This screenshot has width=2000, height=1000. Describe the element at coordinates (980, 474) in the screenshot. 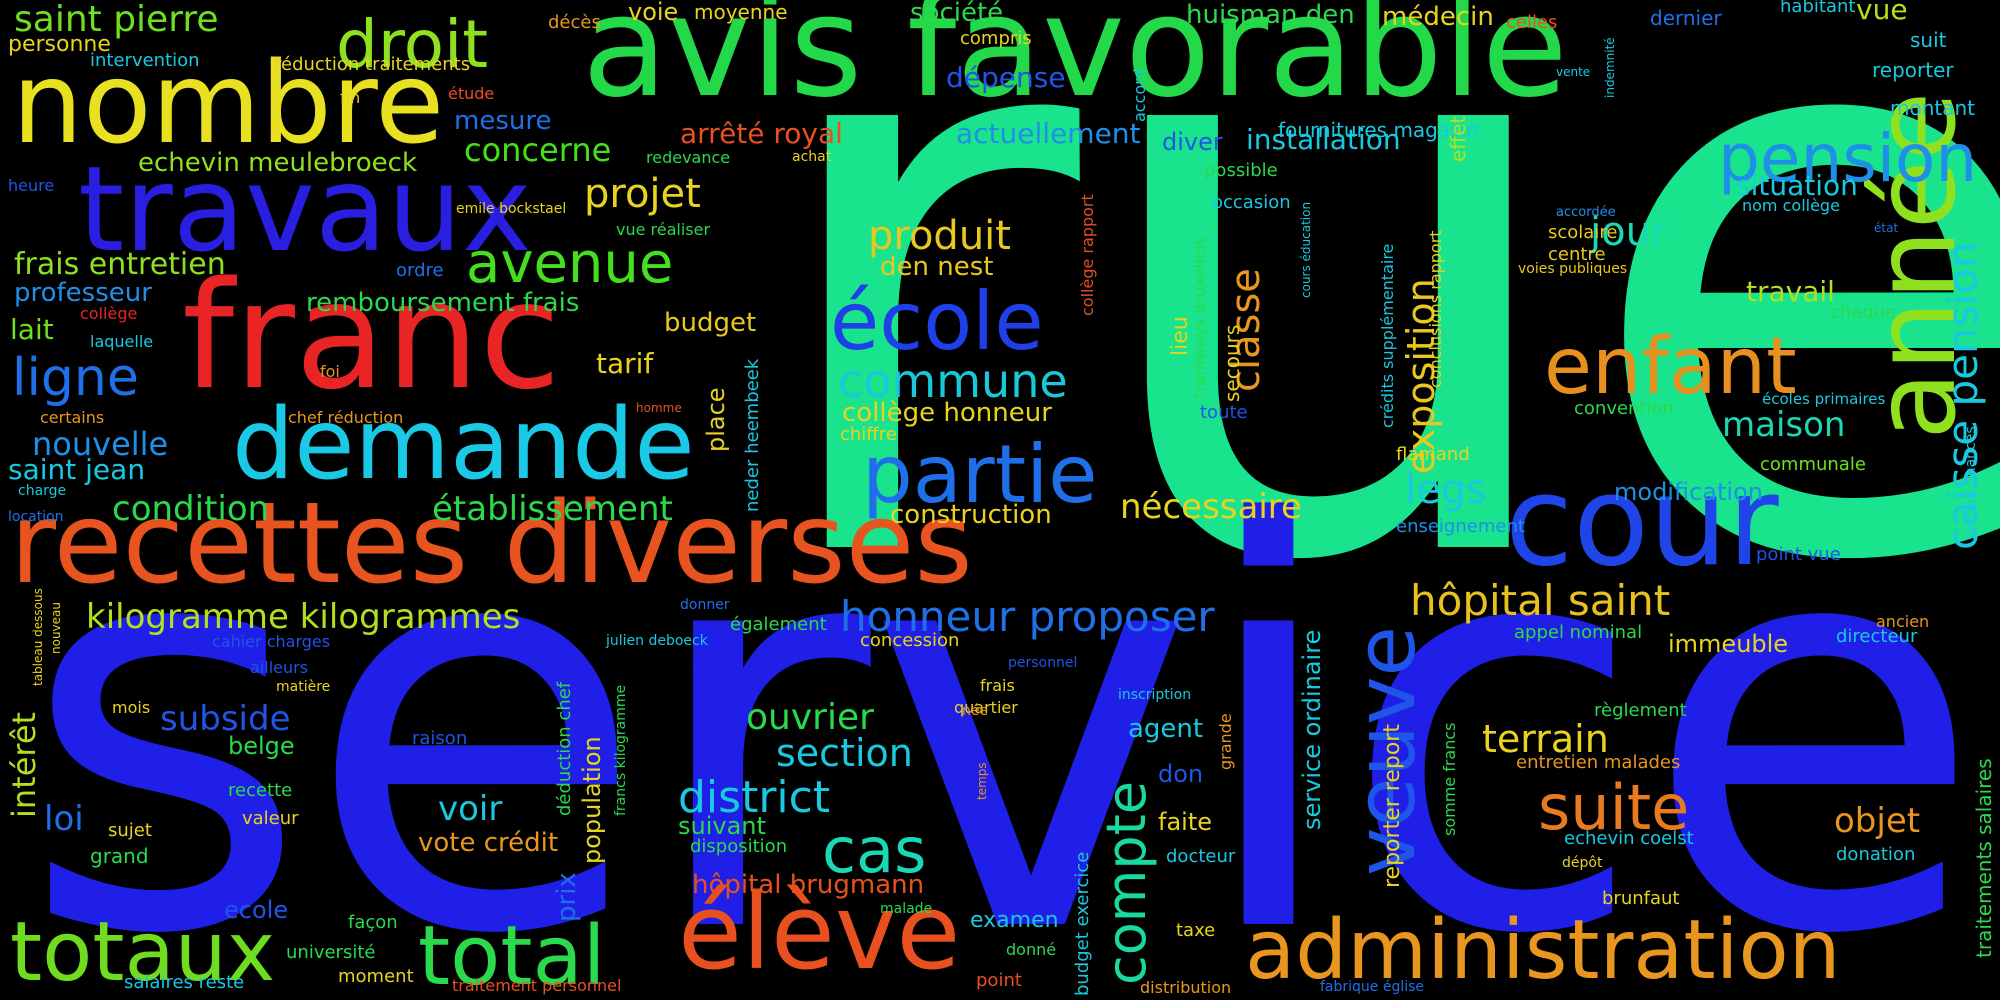

I see `word: partie` at that location.